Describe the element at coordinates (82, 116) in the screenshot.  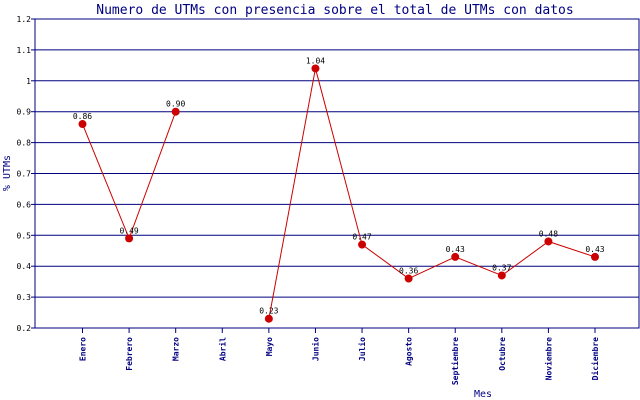
I see `data-label: 0.86` at that location.